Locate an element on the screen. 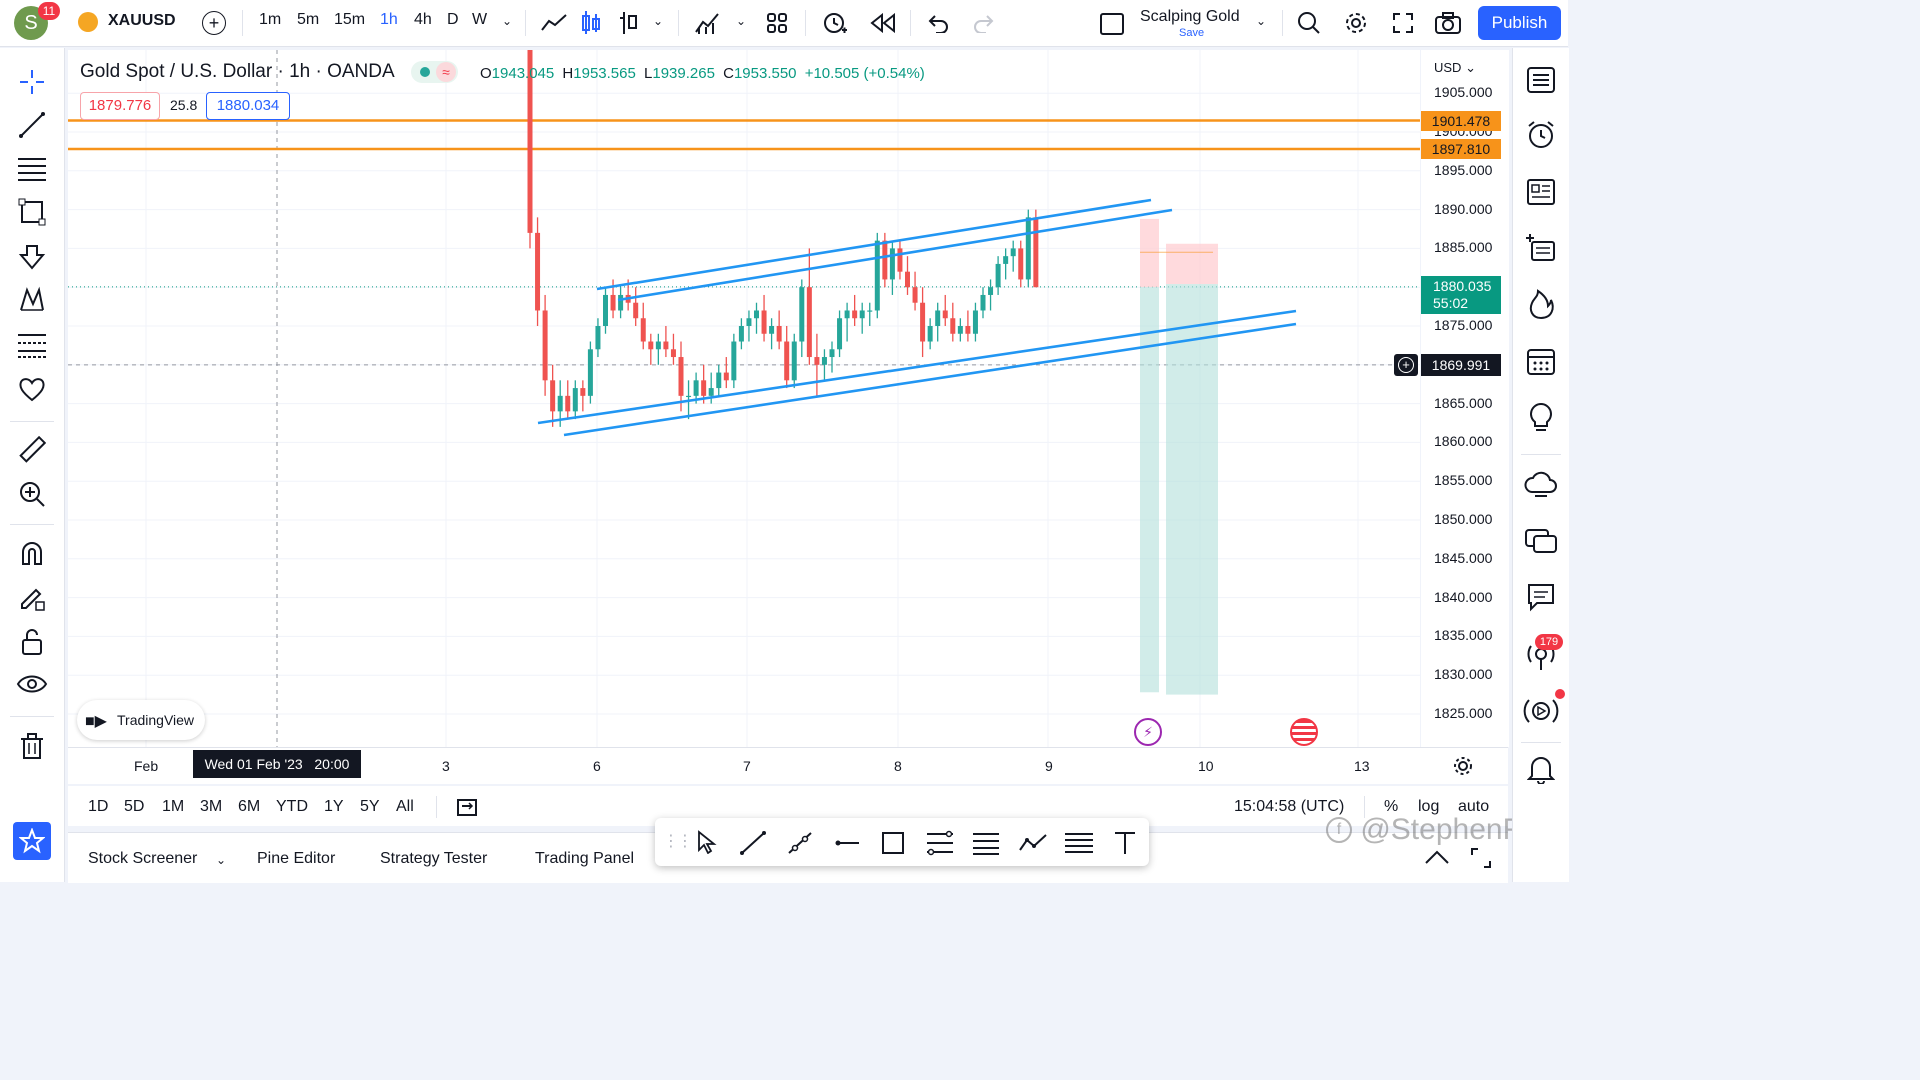 Image resolution: width=1920 pixels, height=1080 pixels. tab-strategy-tester: Strategy Tester is located at coordinates (434, 858).